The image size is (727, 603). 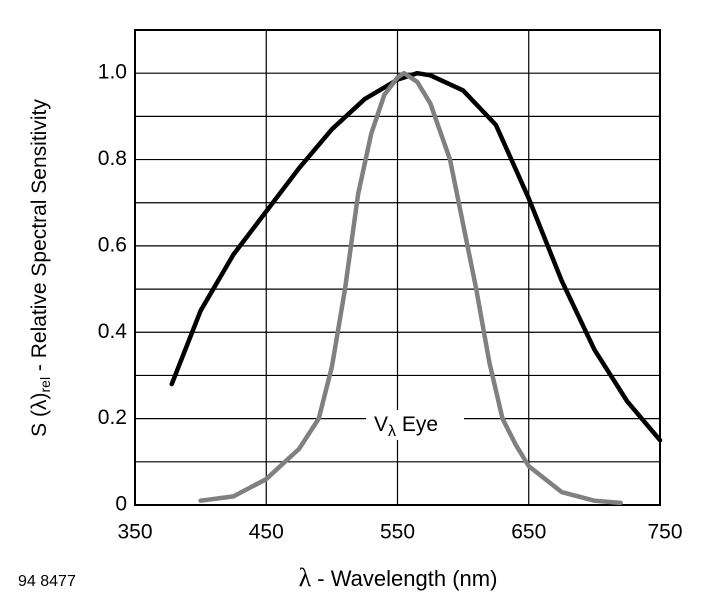 I want to click on annotation-subscript: λ, so click(x=392, y=431).